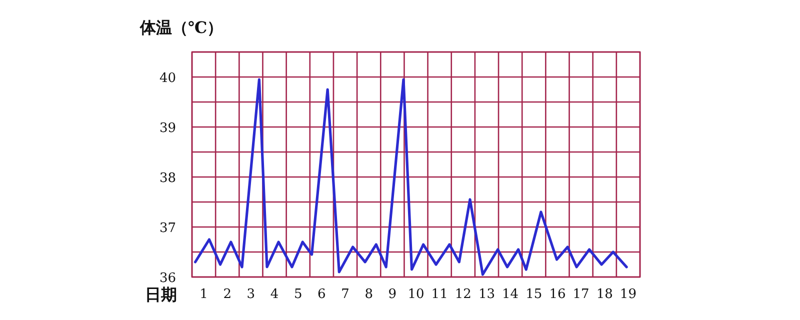 The image size is (800, 320). Describe the element at coordinates (368, 294) in the screenshot. I see `x-tick-label: 8` at that location.